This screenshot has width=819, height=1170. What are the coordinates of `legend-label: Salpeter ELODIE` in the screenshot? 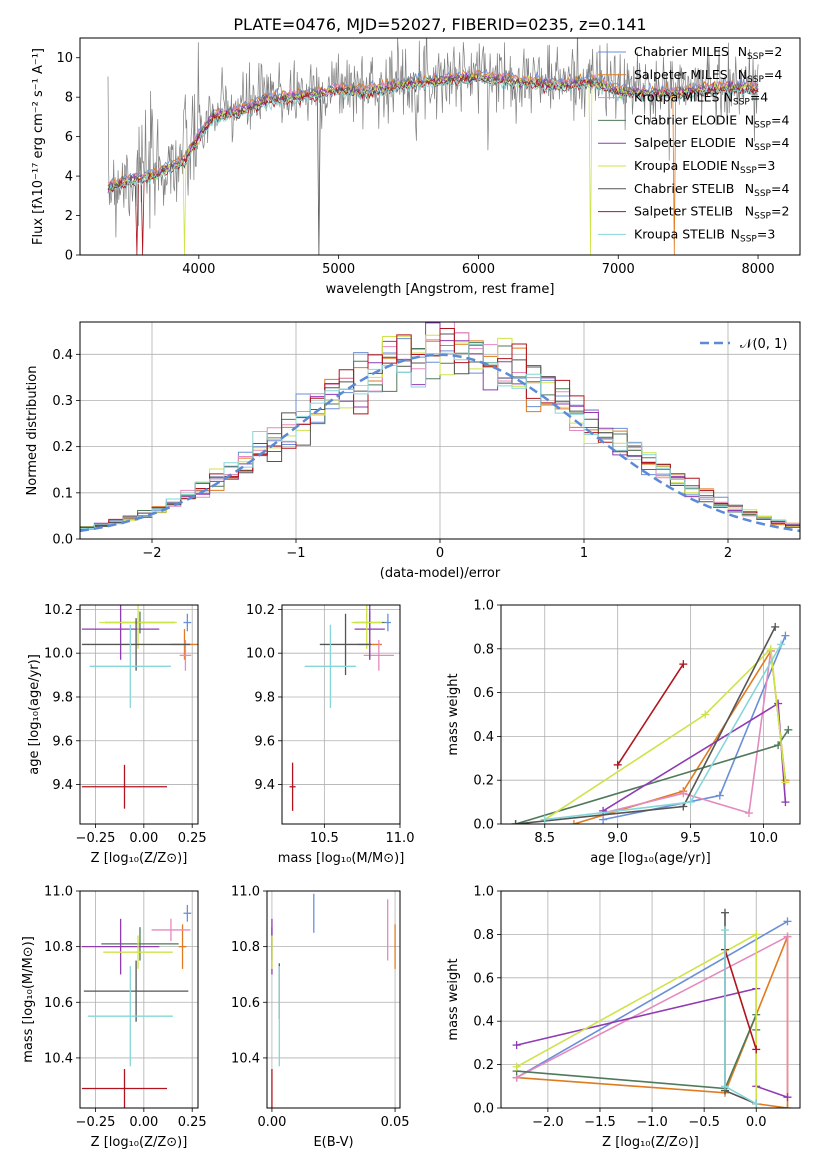 It's located at (685, 142).